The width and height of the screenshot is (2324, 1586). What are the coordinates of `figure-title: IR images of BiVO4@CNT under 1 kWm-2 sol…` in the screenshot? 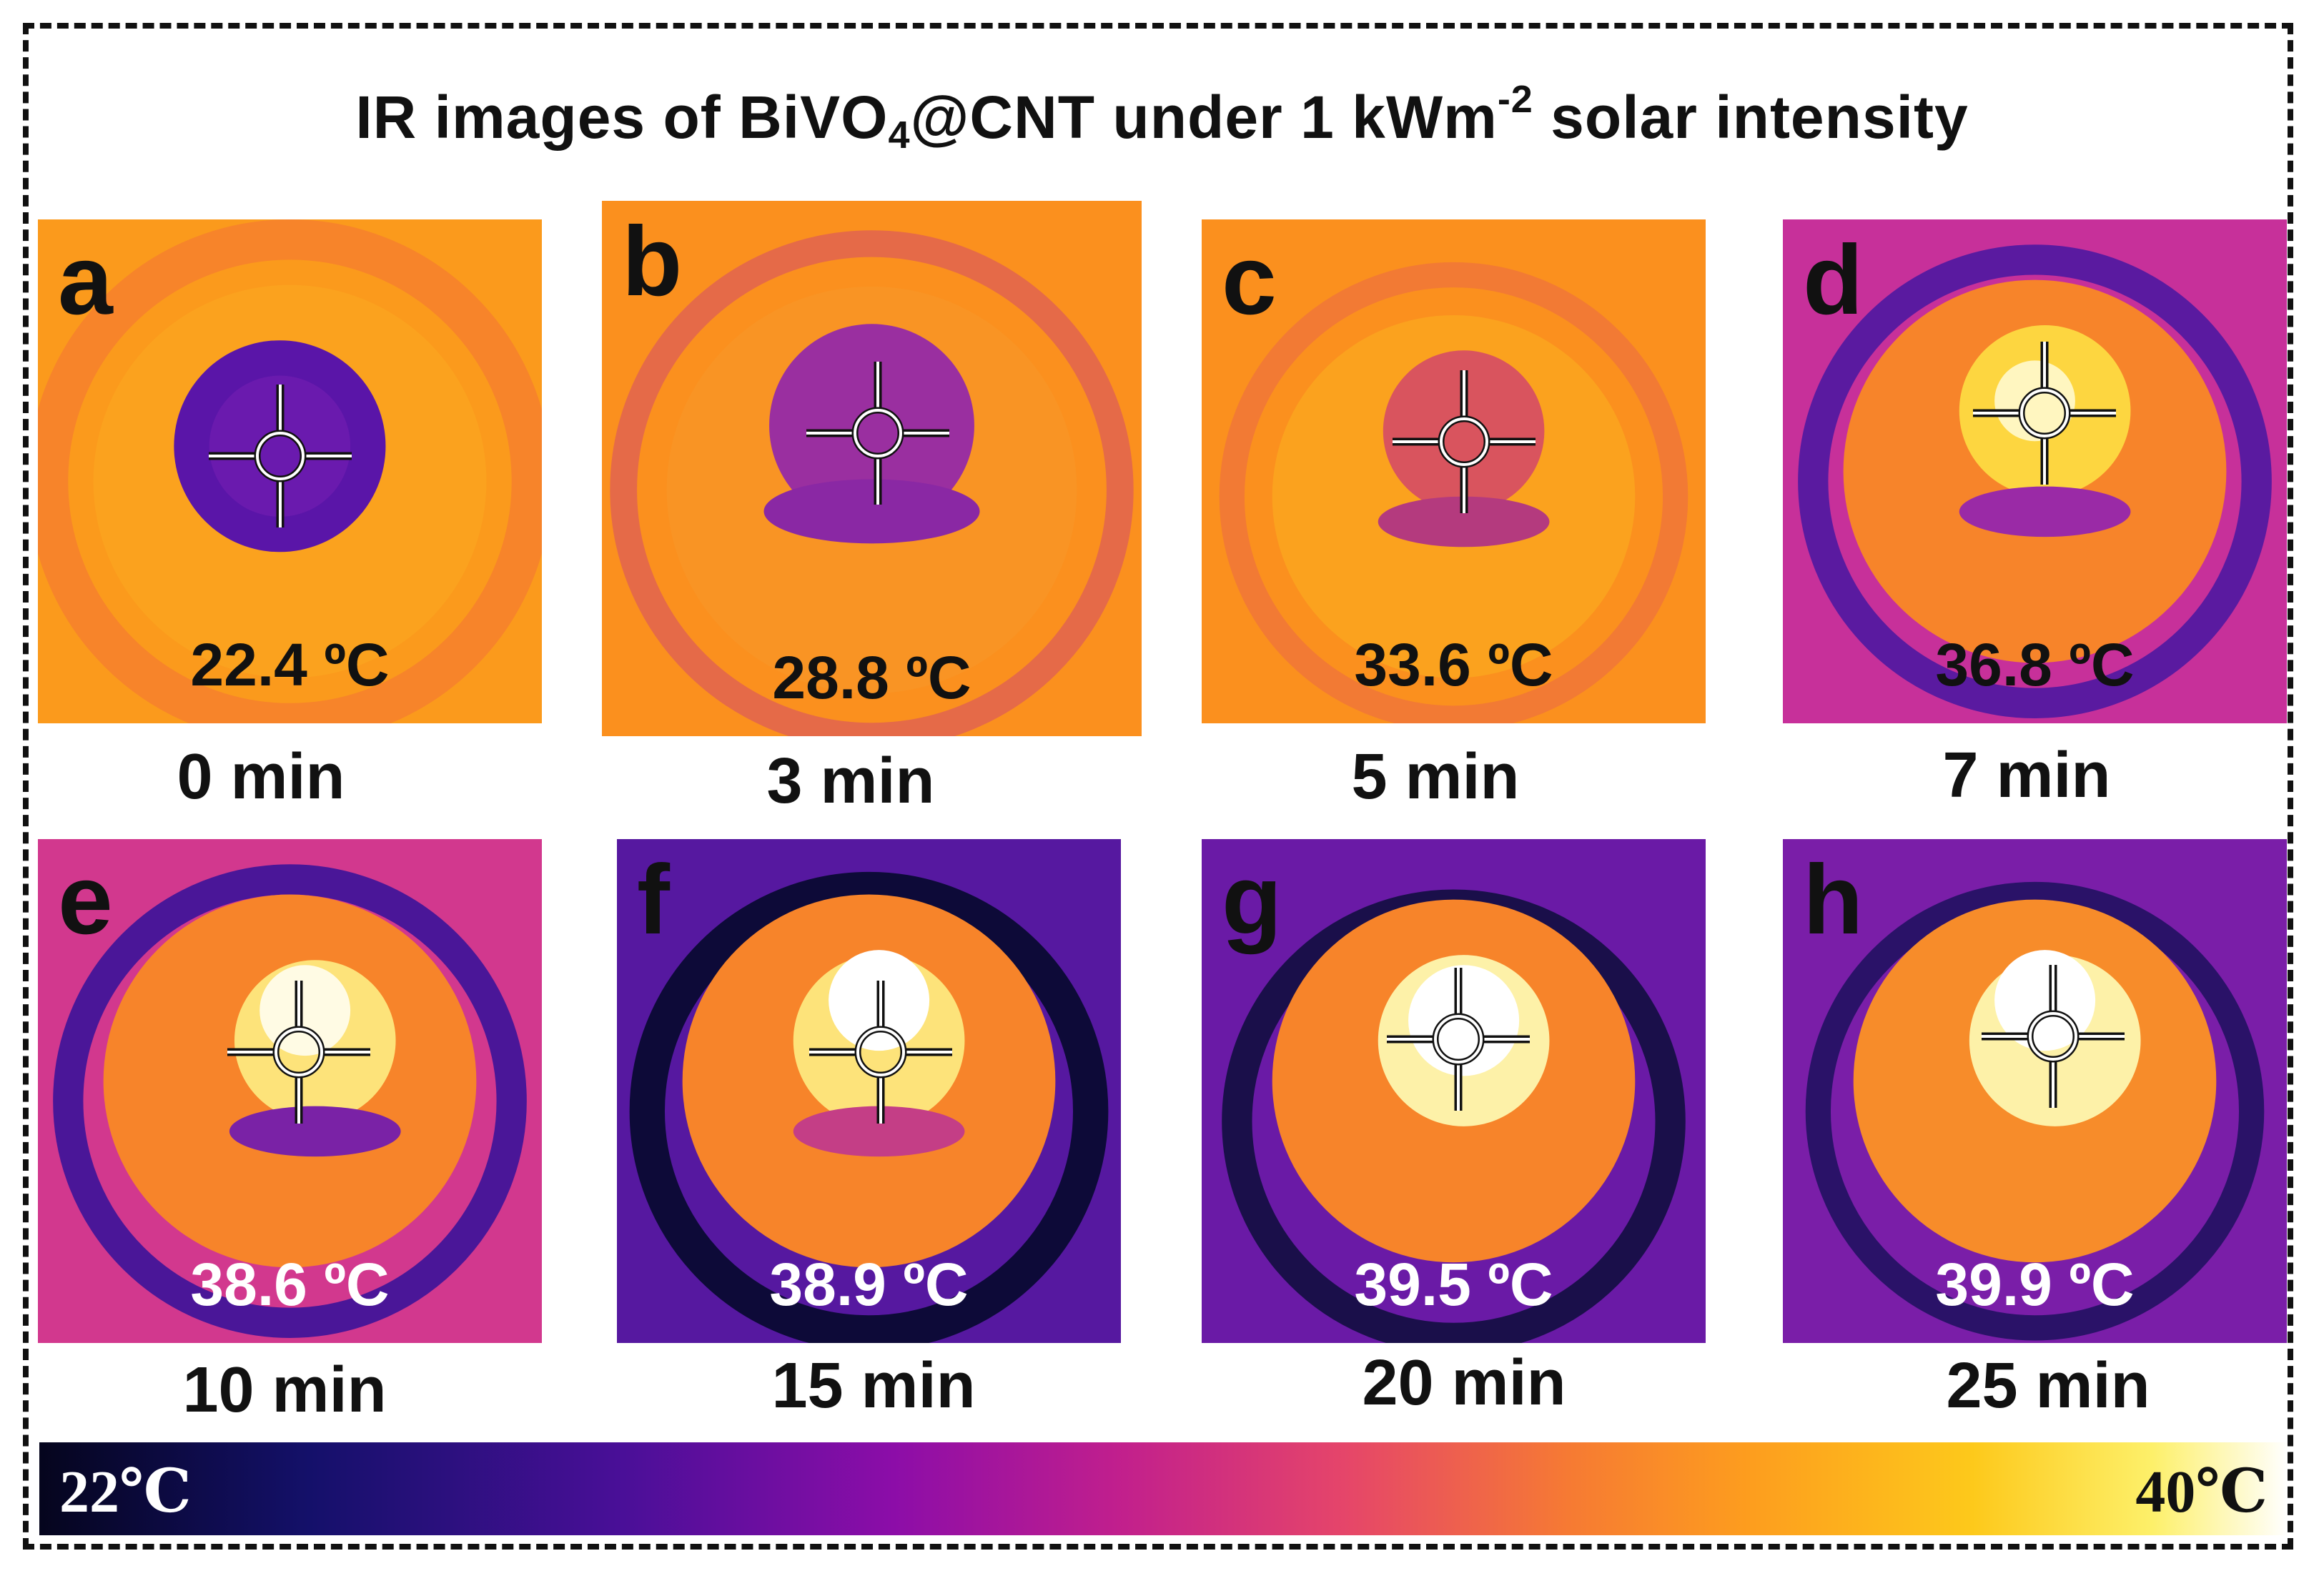 It's located at (1162, 117).